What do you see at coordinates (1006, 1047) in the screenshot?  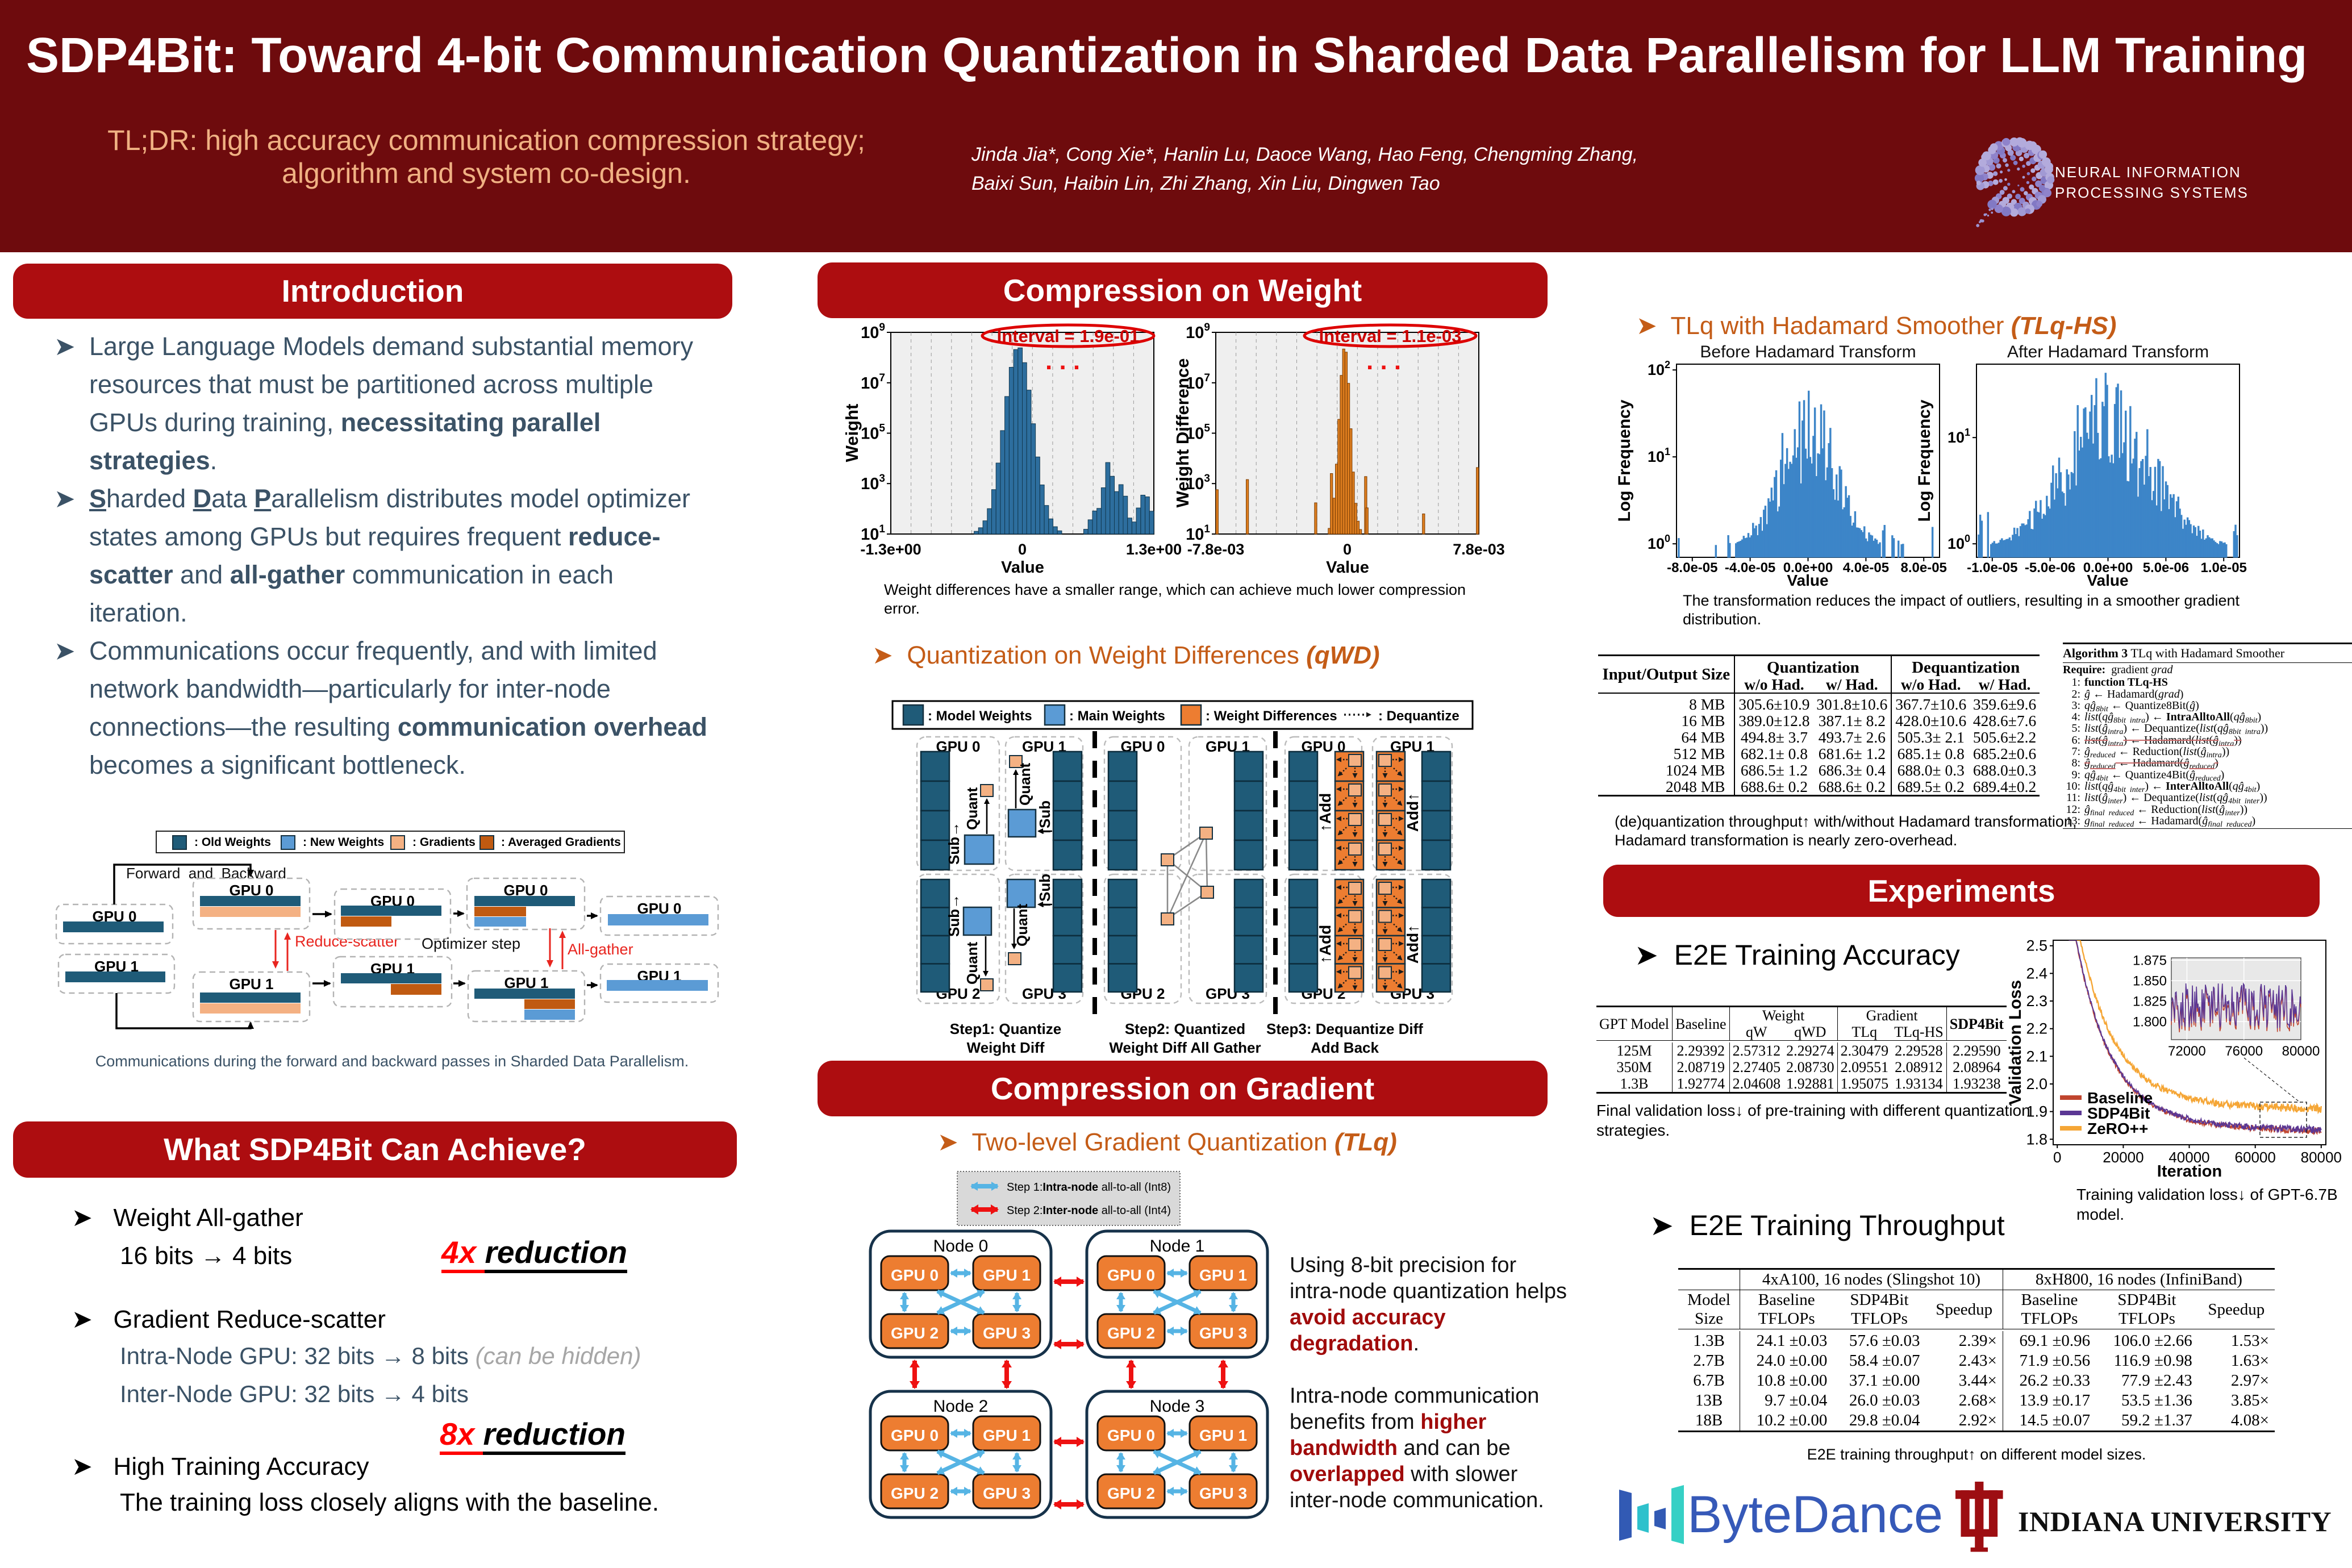 I see `svg-text: Weight Diff` at bounding box center [1006, 1047].